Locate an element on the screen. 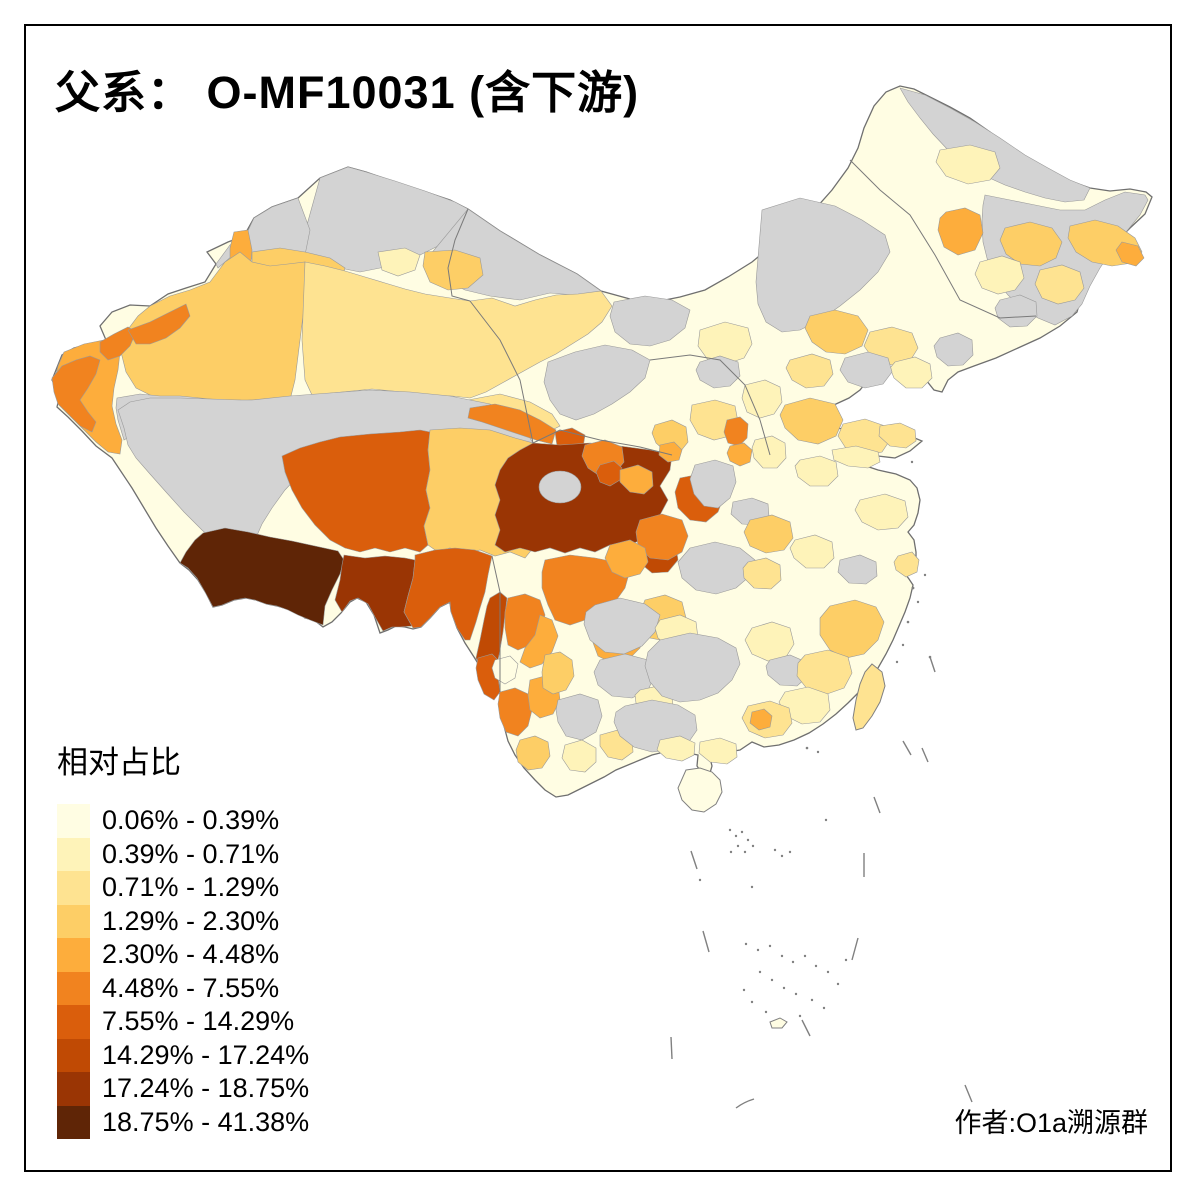  region-liaoning-e-nodata is located at coordinates (953, 349).